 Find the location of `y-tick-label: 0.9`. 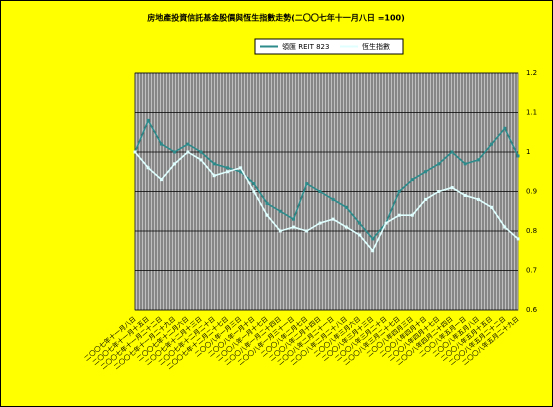

y-tick-label: 0.9 is located at coordinates (531, 192).